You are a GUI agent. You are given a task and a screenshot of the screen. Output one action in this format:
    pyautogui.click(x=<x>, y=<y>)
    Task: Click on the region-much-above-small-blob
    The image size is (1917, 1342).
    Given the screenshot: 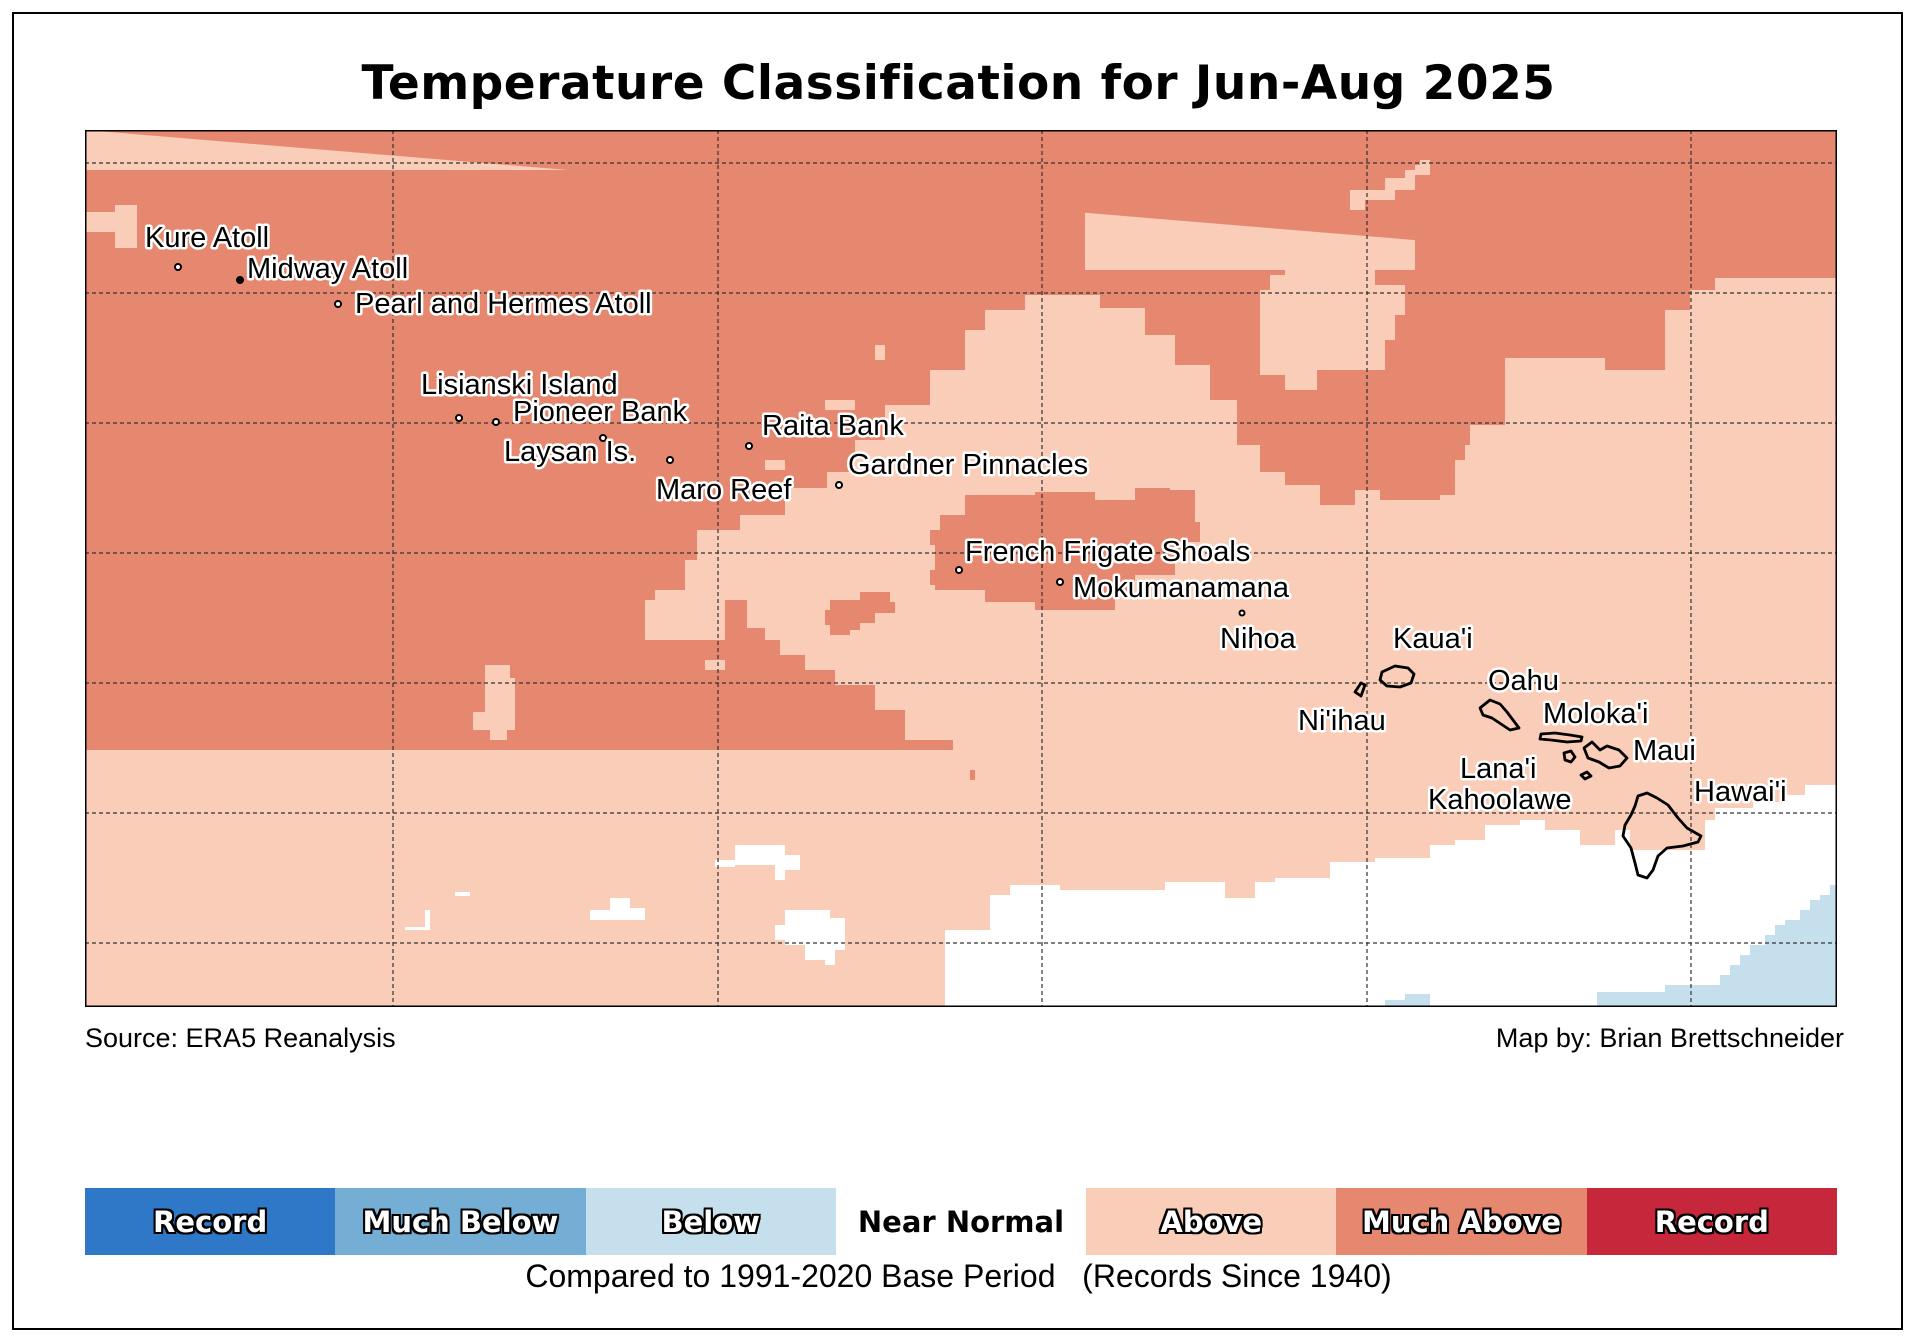 What is the action you would take?
    pyautogui.click(x=860, y=613)
    